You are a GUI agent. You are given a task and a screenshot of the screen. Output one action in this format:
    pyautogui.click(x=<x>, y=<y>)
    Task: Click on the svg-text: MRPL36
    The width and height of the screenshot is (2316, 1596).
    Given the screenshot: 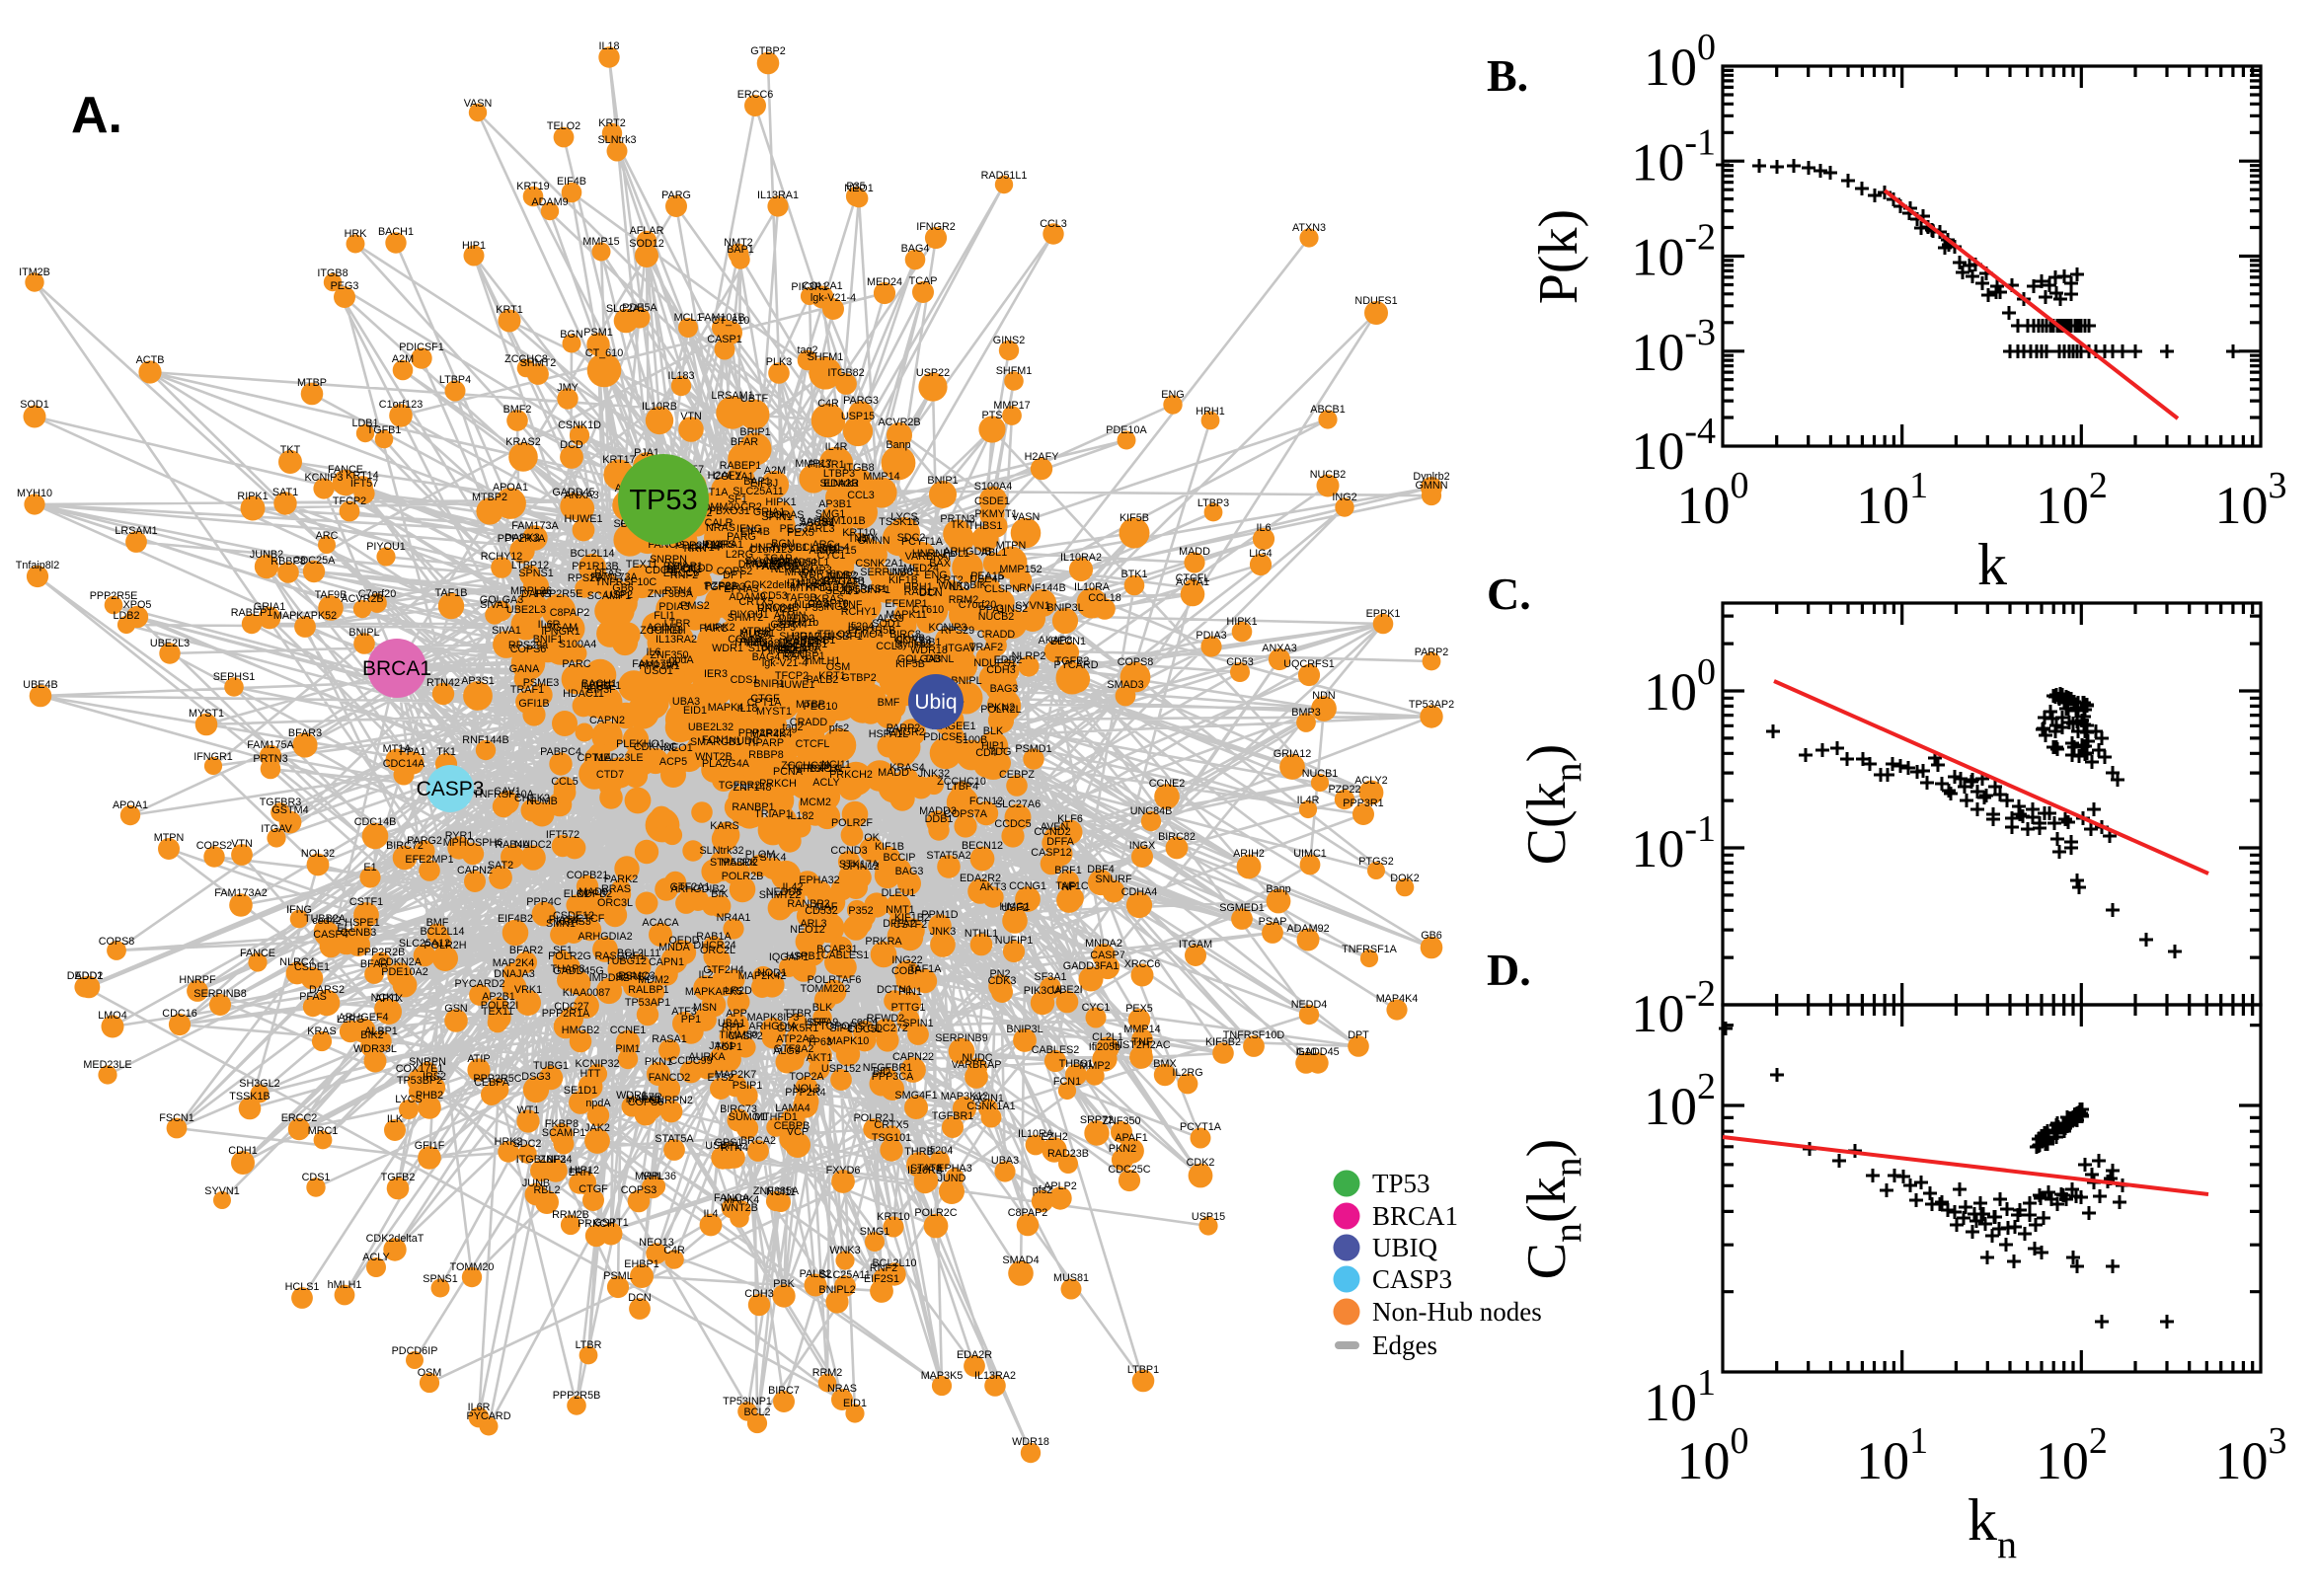 What is the action you would take?
    pyautogui.click(x=656, y=1176)
    